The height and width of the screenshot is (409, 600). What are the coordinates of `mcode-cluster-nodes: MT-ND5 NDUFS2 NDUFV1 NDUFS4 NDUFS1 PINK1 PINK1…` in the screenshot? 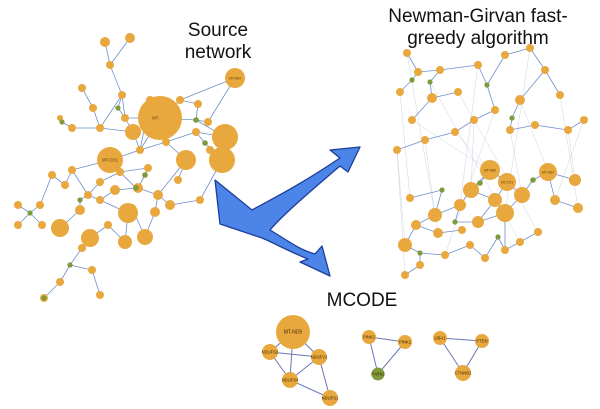 It's located at (375, 360).